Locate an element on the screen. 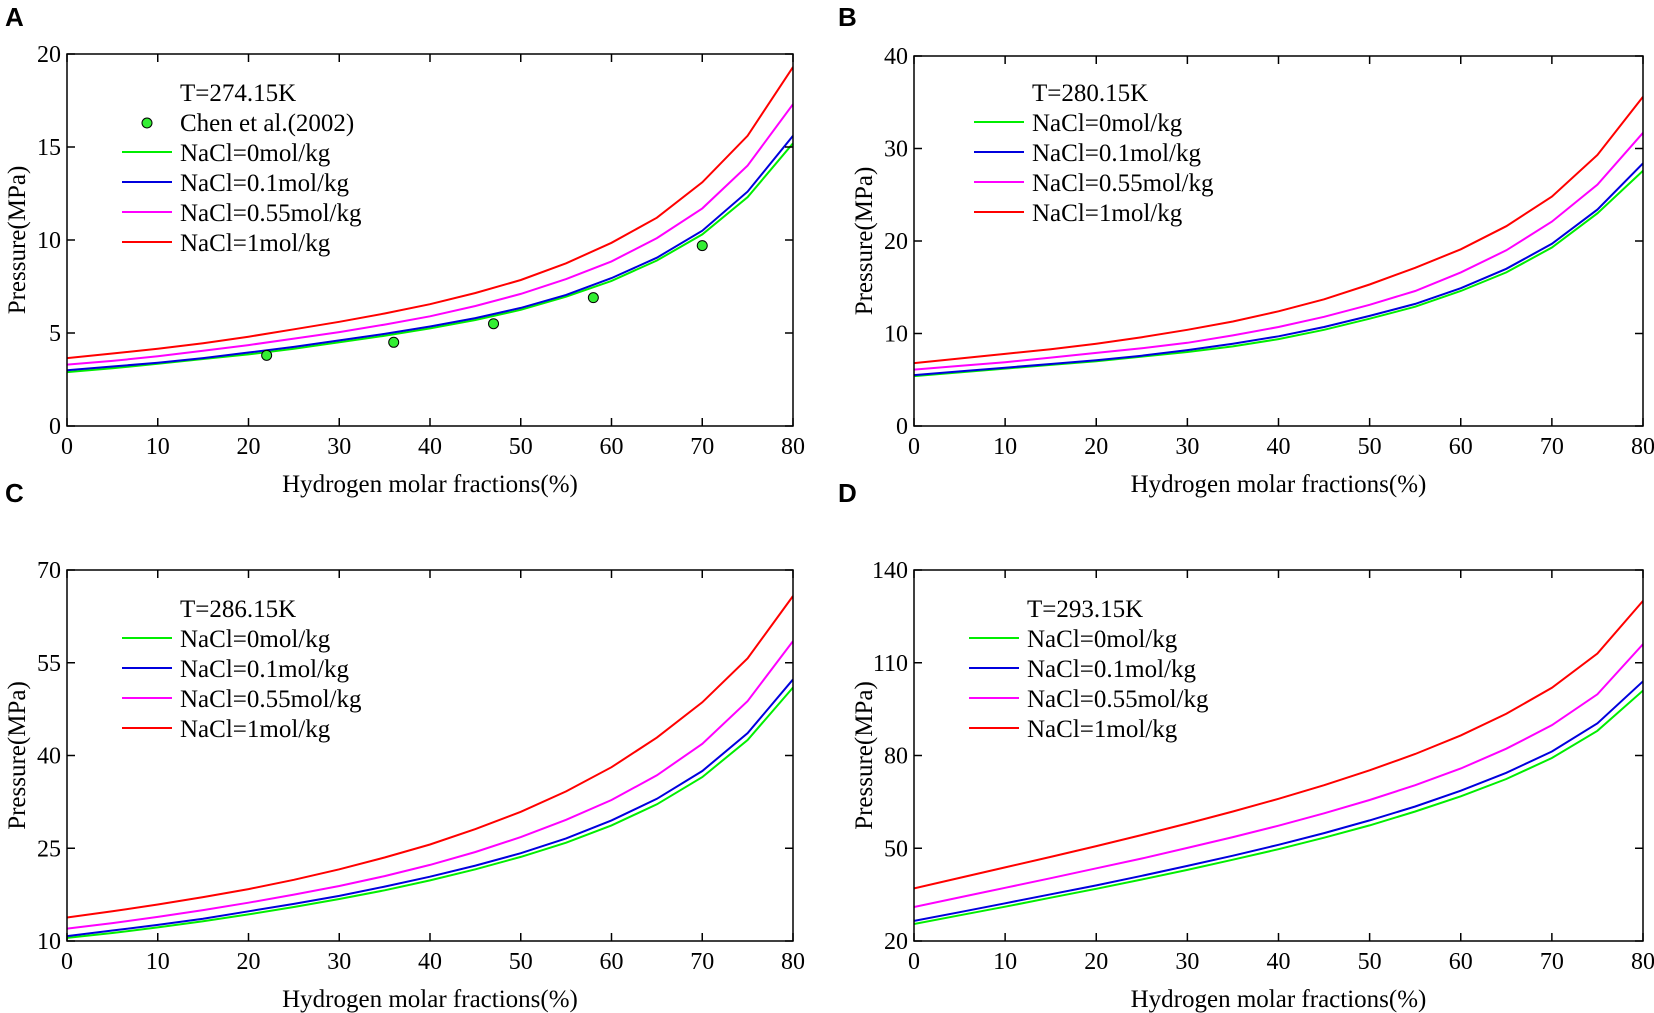 This screenshot has height=1013, width=1654. x-tick-label-c-2: 20 is located at coordinates (249, 962).